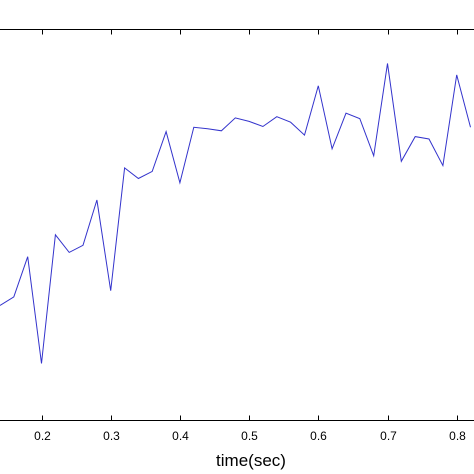 This screenshot has width=474, height=474. I want to click on x-tick-labels: 0.2 0.3 0.4 0.5 0.6 0.7 0.8, so click(250, 436).